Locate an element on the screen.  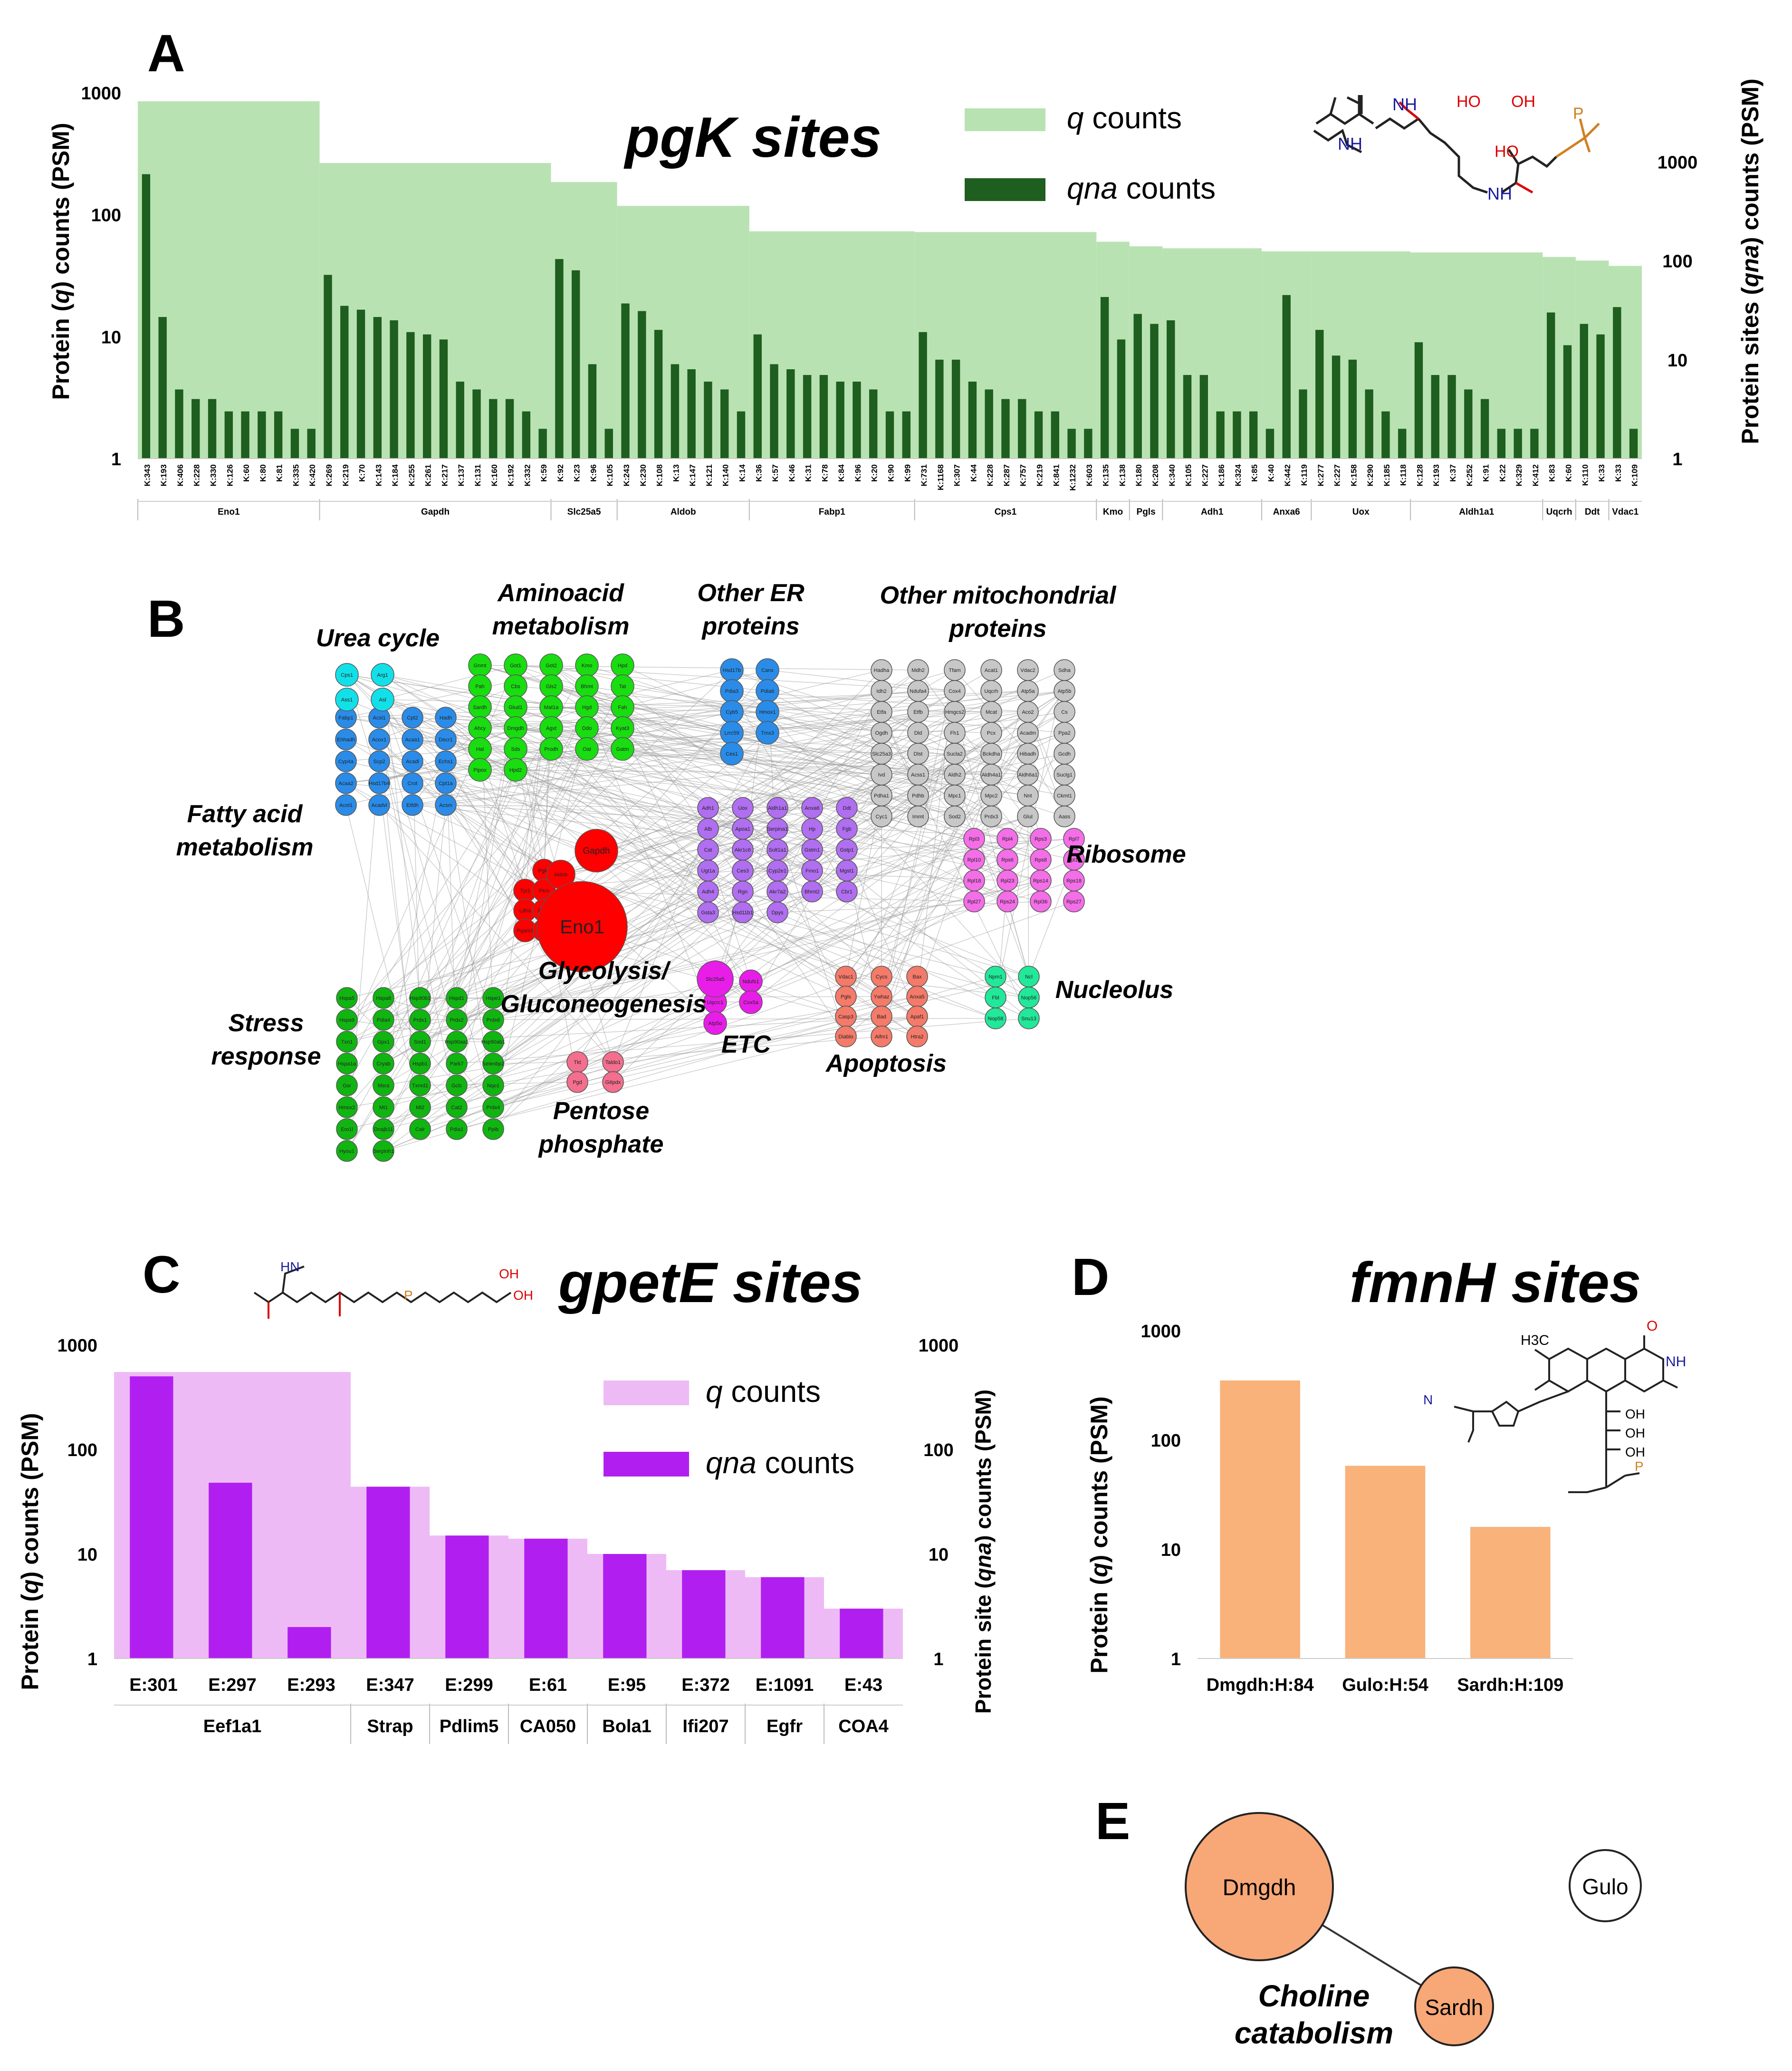
category-label-er: proteins is located at coordinates (750, 626).